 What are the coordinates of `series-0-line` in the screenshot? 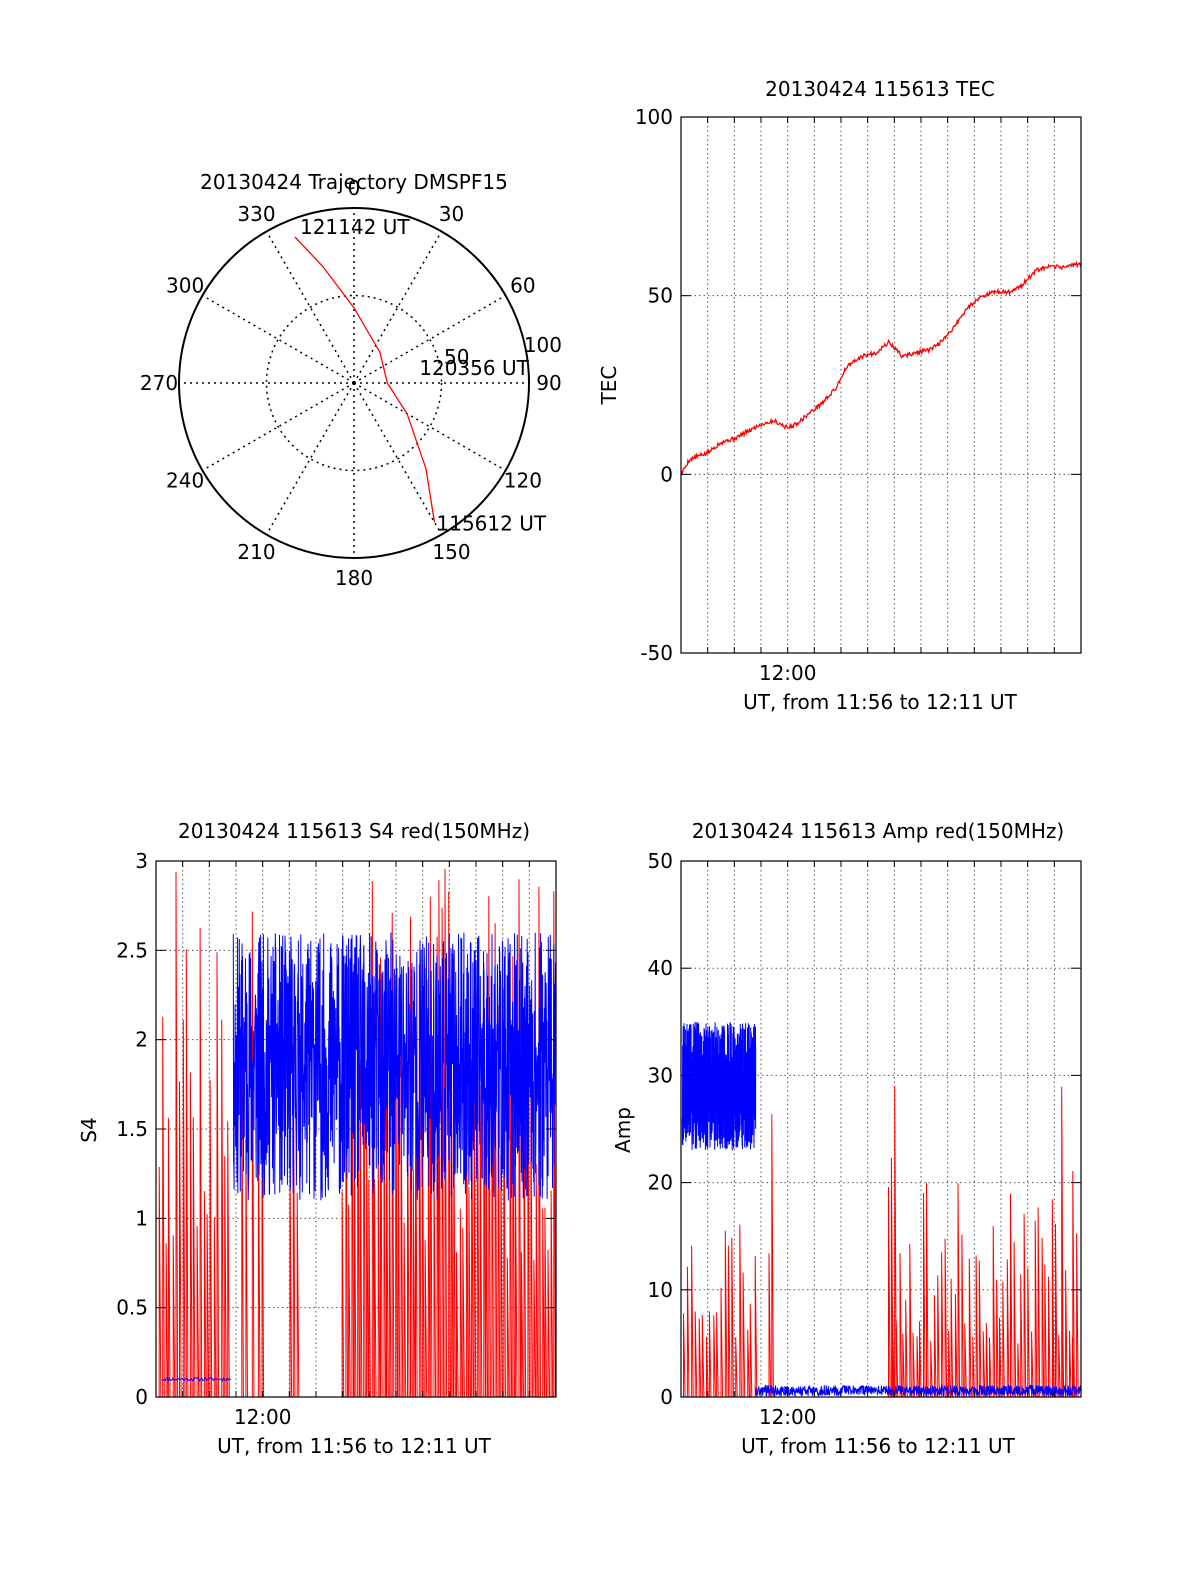 It's located at (881, 368).